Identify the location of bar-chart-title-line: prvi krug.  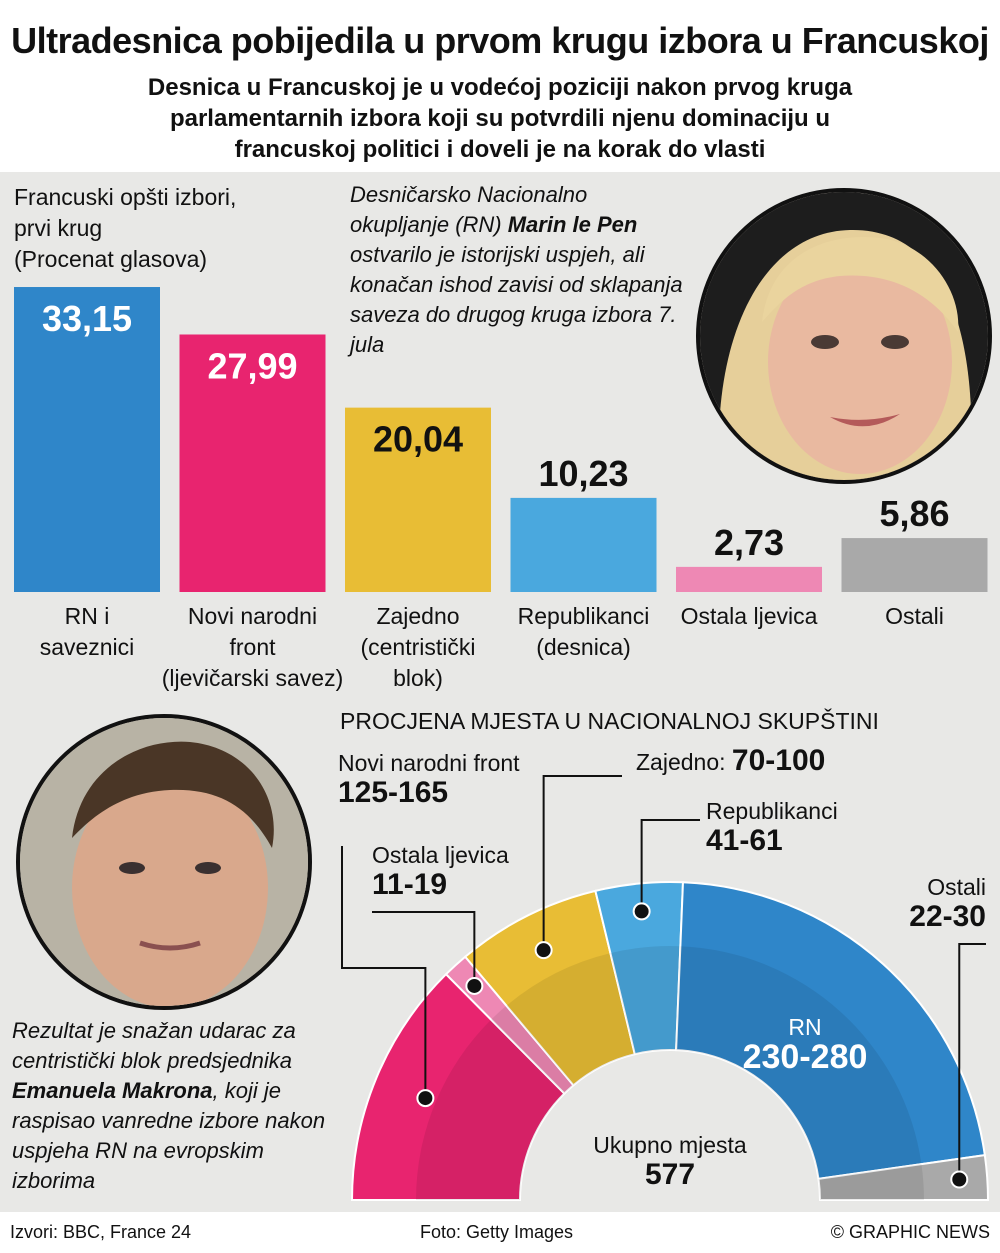
(58, 228).